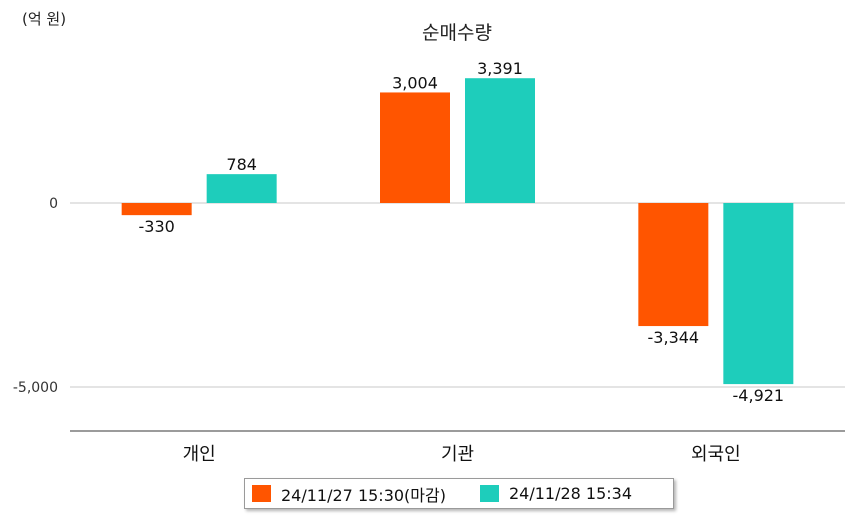 The width and height of the screenshot is (854, 520). What do you see at coordinates (759, 395) in the screenshot?
I see `data-label-2-1: -4,921` at bounding box center [759, 395].